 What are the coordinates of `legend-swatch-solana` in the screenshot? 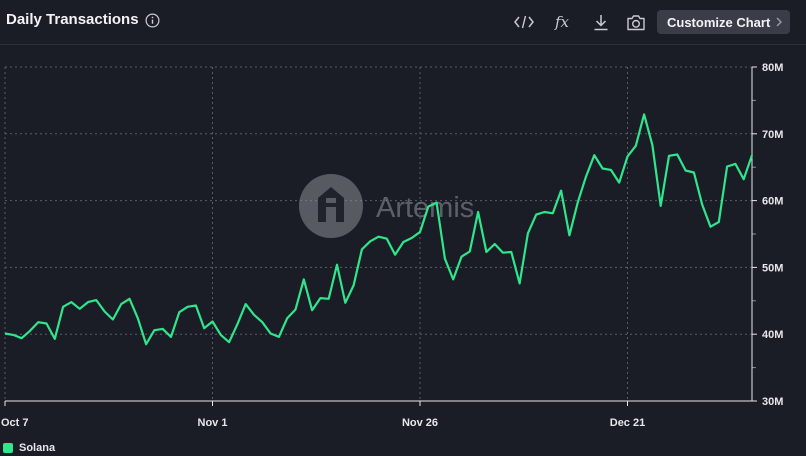 It's located at (8, 448).